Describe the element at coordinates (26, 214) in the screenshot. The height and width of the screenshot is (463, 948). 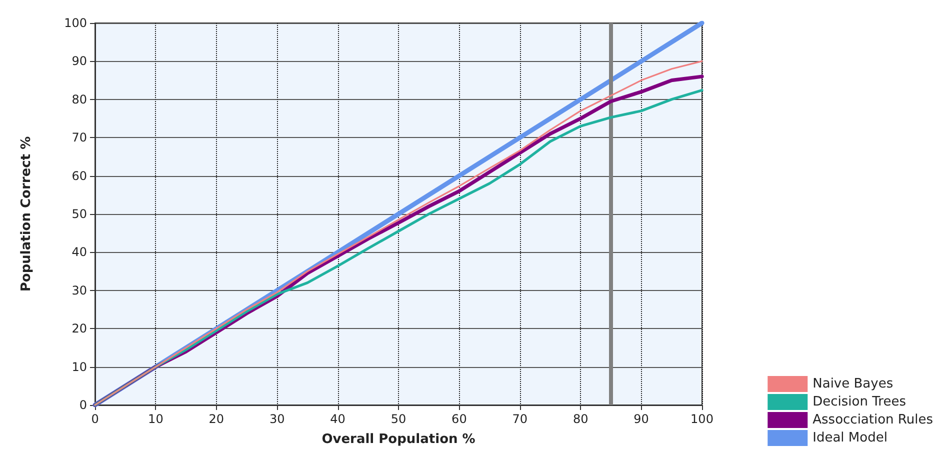
I see `y-axis-title: Population Correct %` at that location.